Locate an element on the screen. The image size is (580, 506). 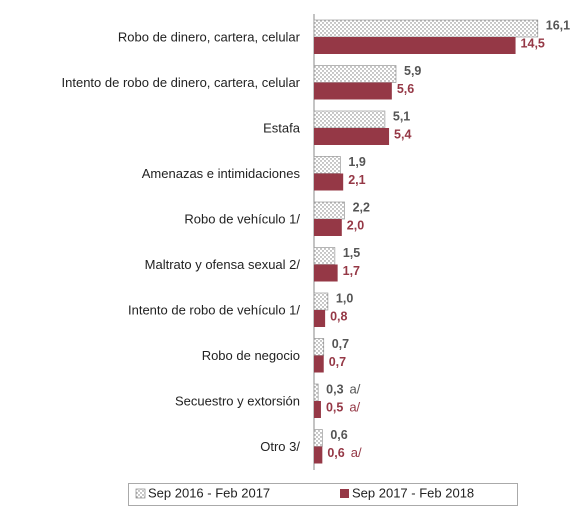
category-label: Otro 3/ is located at coordinates (280, 446).